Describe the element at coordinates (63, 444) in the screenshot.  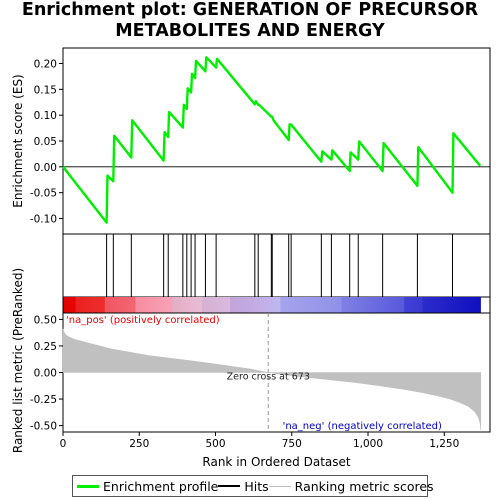
I see `x-tick-label: 0` at that location.